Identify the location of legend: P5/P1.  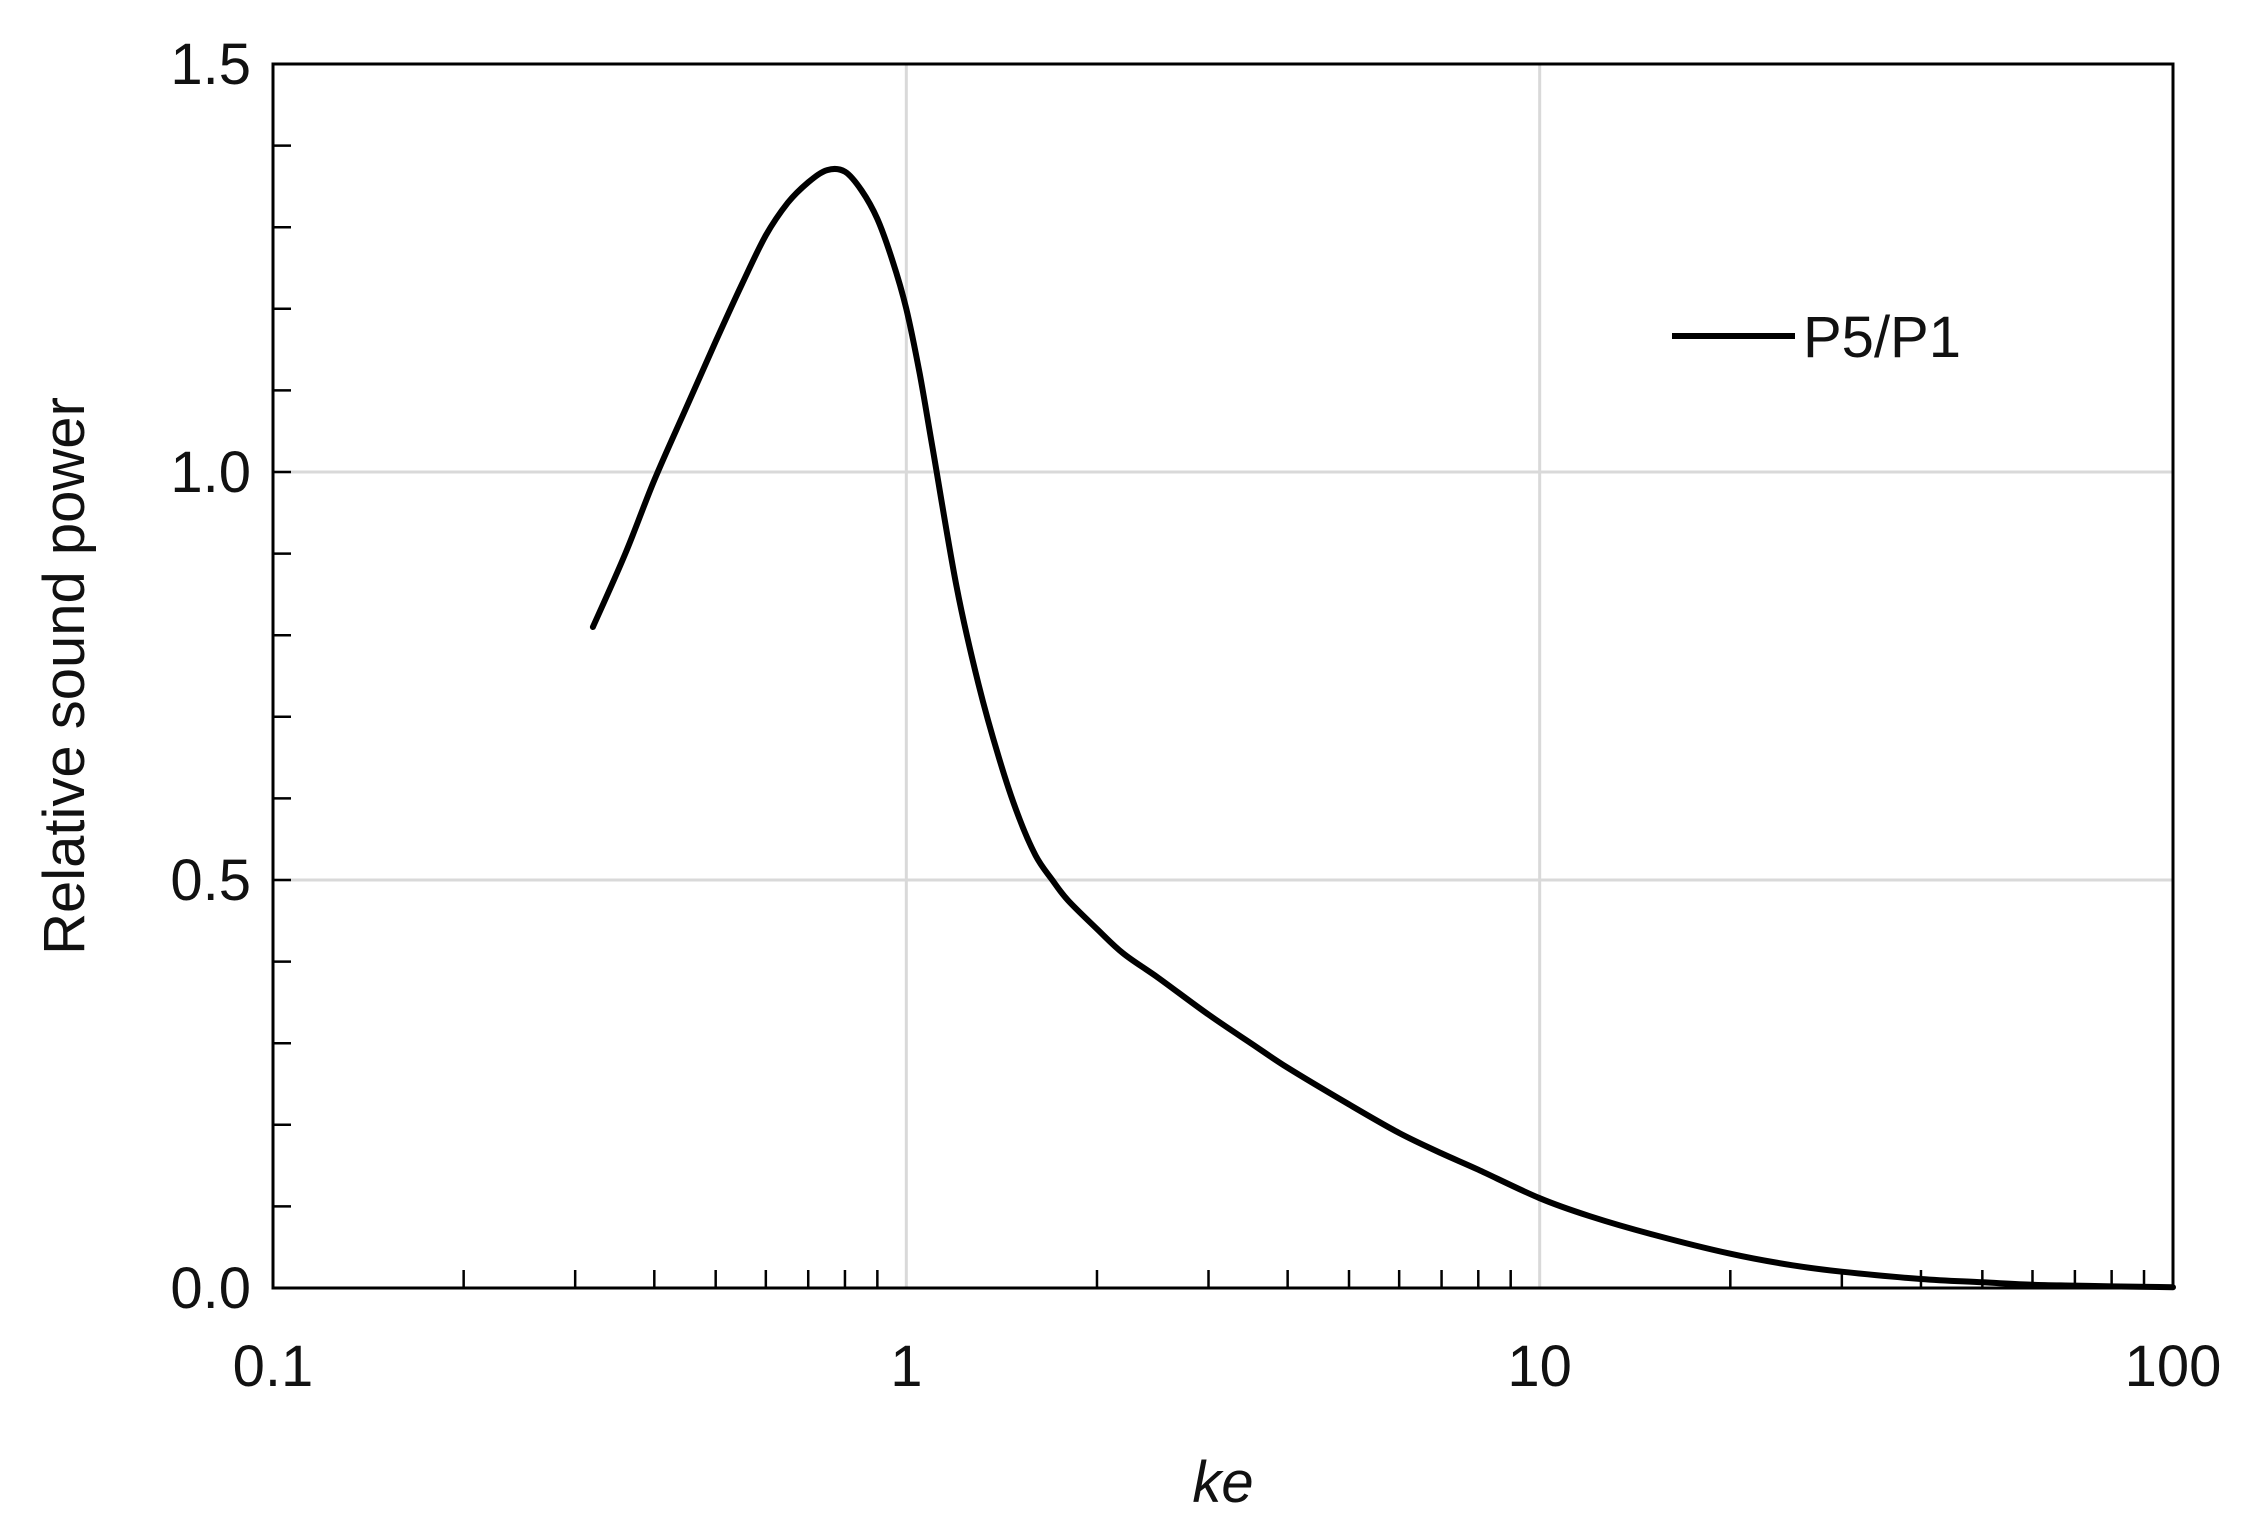
(1816, 337).